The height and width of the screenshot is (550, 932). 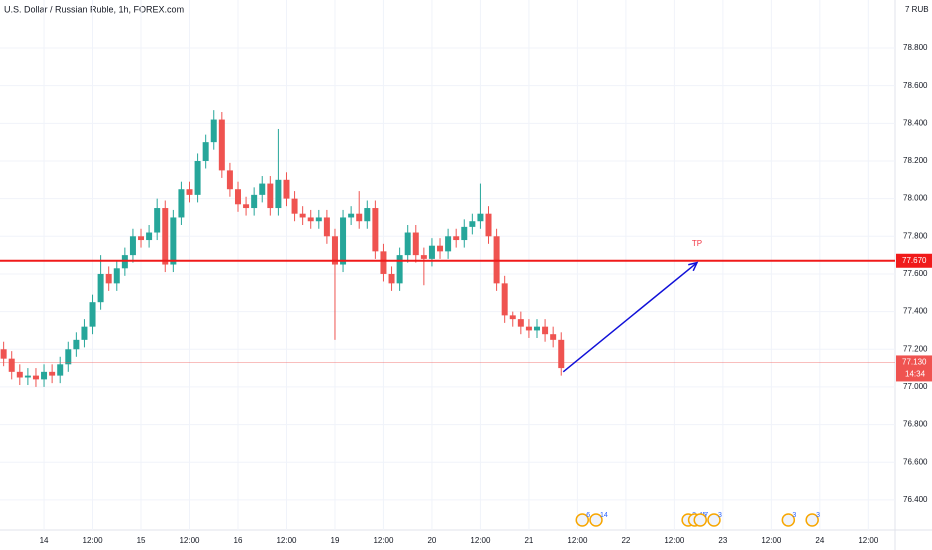 What do you see at coordinates (915, 374) in the screenshot?
I see `countdown-label: 14:34` at bounding box center [915, 374].